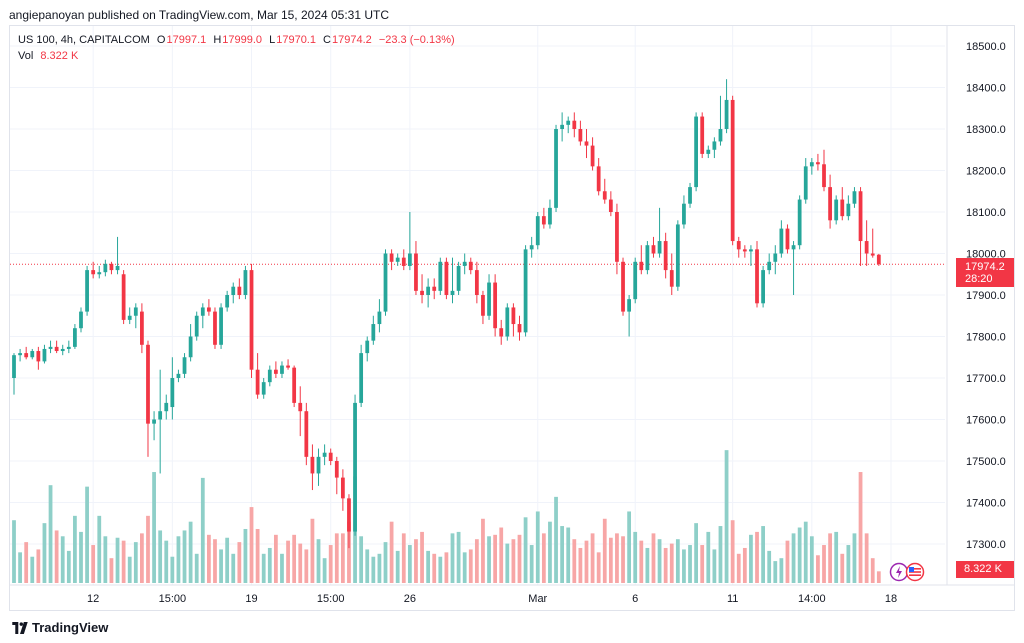 The image size is (1024, 643). What do you see at coordinates (84, 40) in the screenshot?
I see `symbol-name: US 100, 4h, CAPITALCOM` at bounding box center [84, 40].